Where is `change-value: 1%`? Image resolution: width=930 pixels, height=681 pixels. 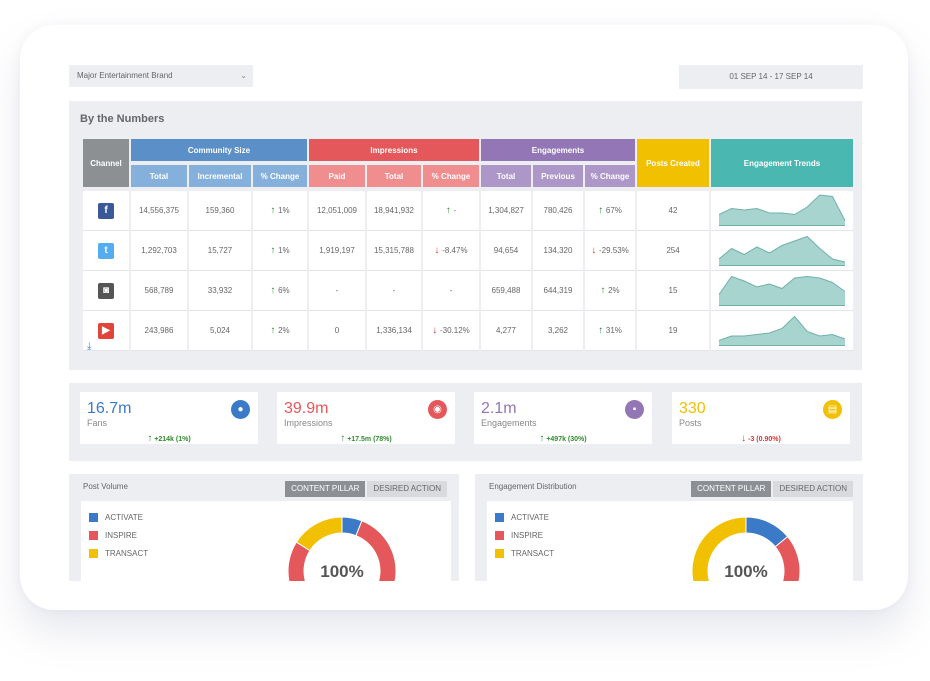 change-value: 1% is located at coordinates (284, 250).